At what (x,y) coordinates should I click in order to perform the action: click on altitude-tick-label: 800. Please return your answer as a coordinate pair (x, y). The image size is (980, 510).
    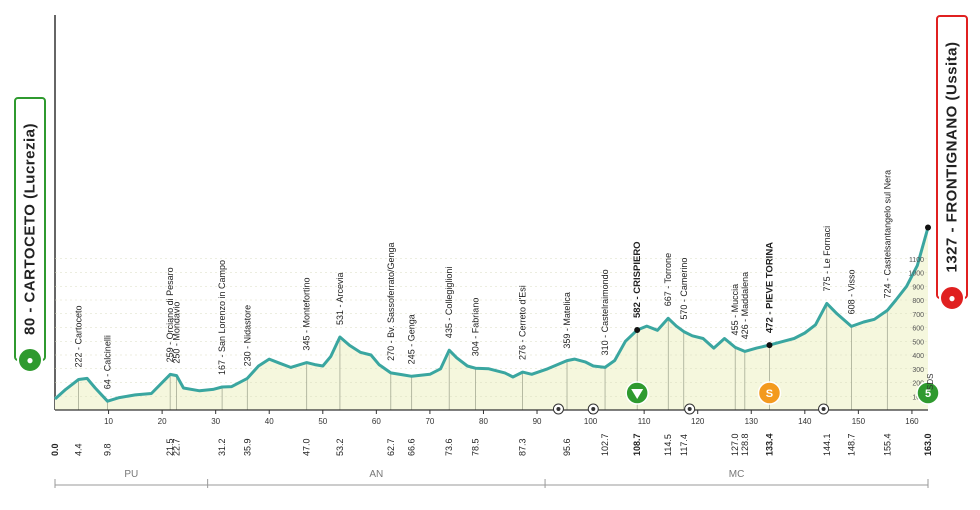
    Looking at the image, I should click on (918, 301).